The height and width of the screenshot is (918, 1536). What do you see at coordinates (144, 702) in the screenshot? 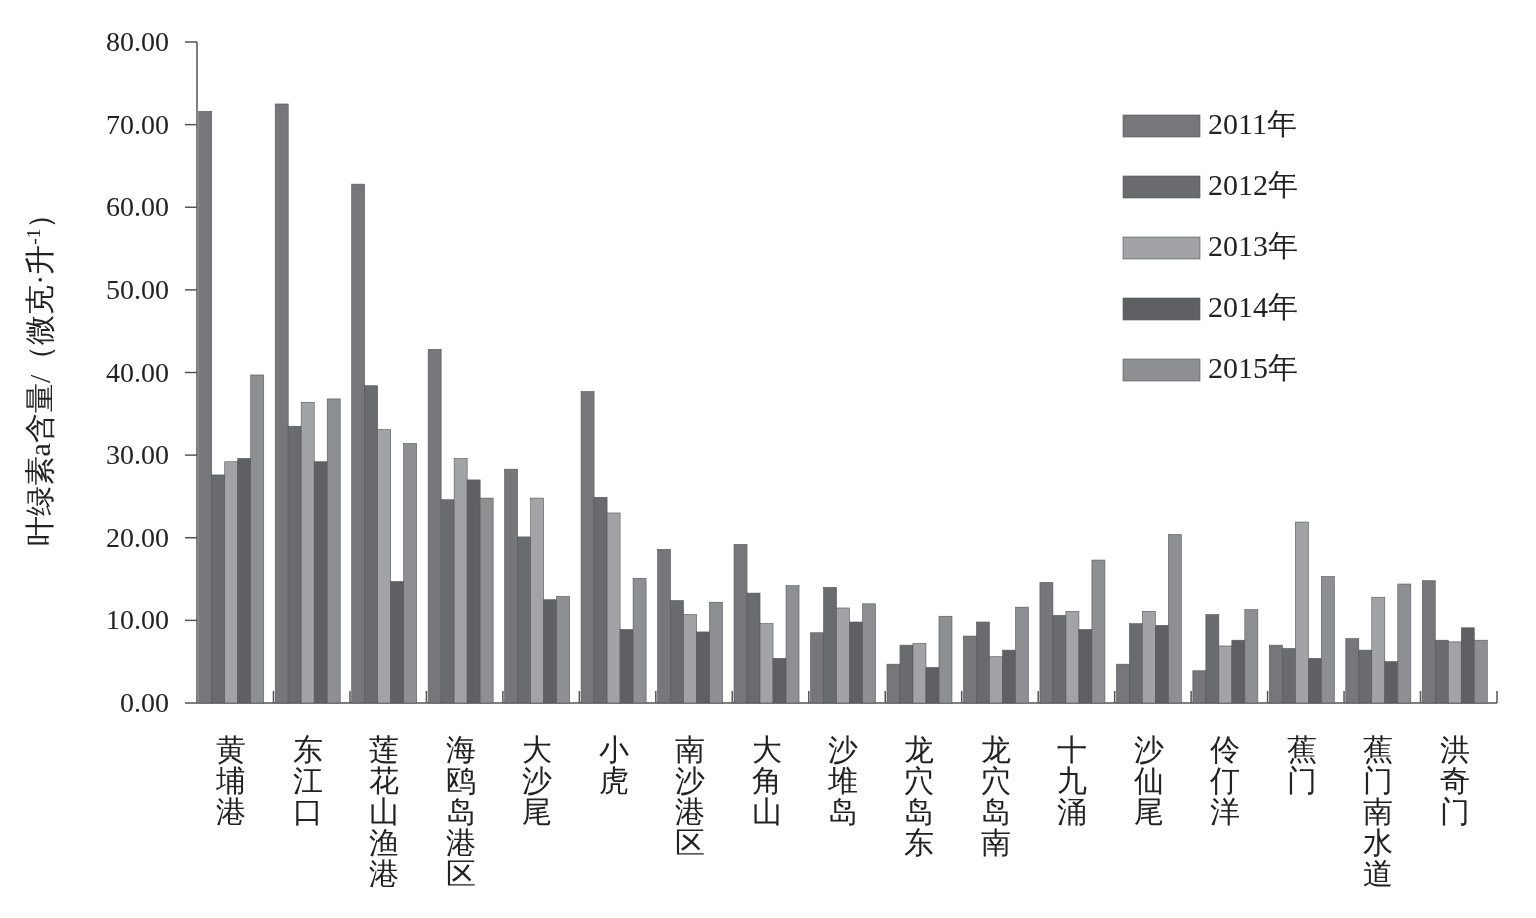
I see `y-tick-label: 0.00` at bounding box center [144, 702].